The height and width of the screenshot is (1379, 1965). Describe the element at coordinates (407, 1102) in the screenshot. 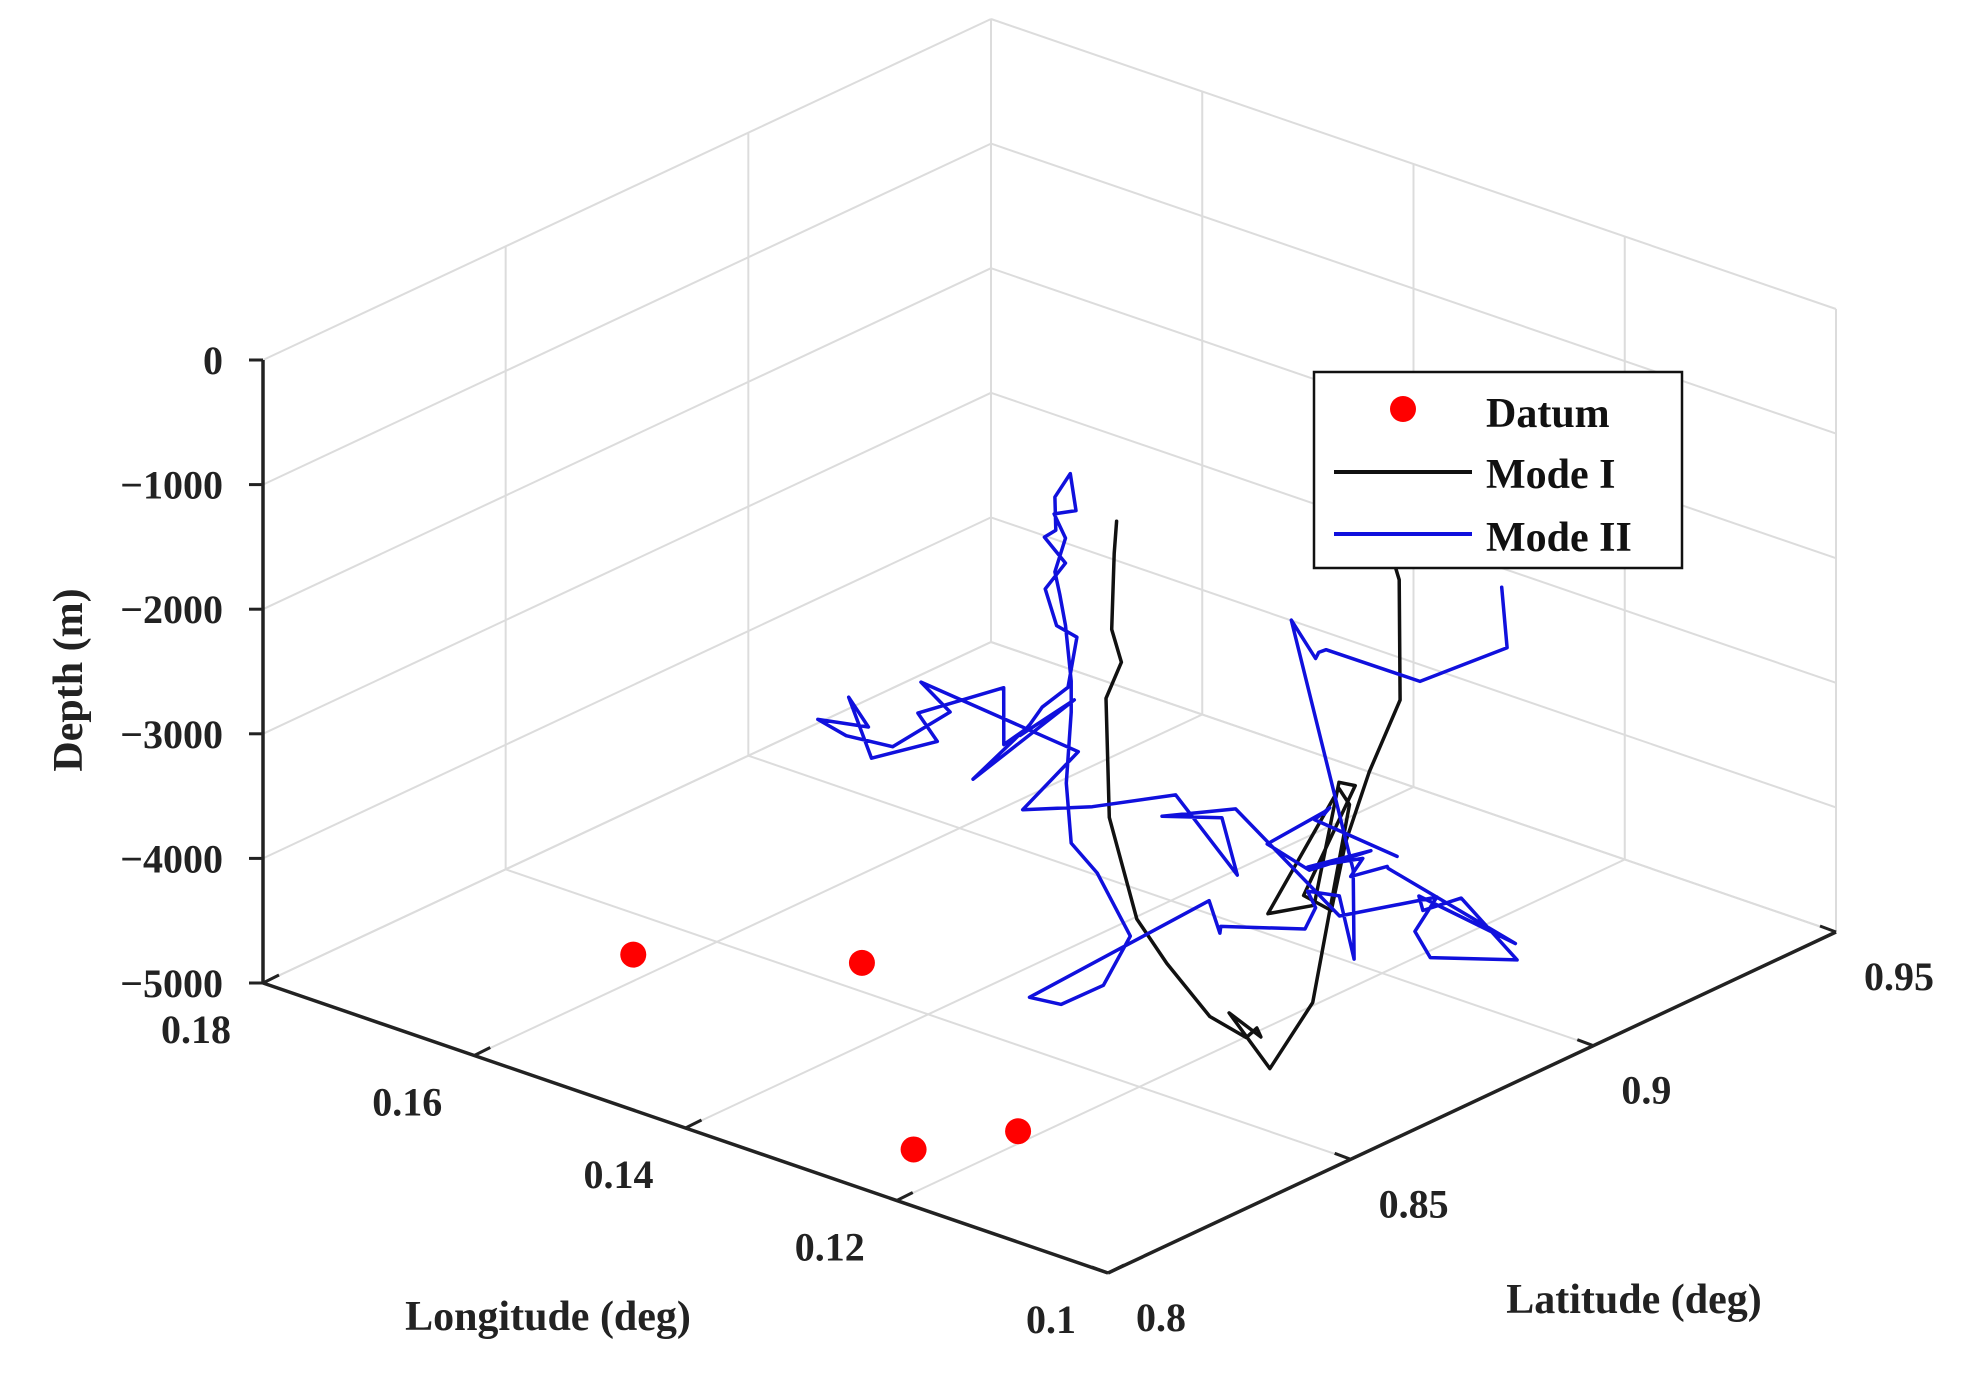

I see `longitude-tick-label: 0.16` at that location.